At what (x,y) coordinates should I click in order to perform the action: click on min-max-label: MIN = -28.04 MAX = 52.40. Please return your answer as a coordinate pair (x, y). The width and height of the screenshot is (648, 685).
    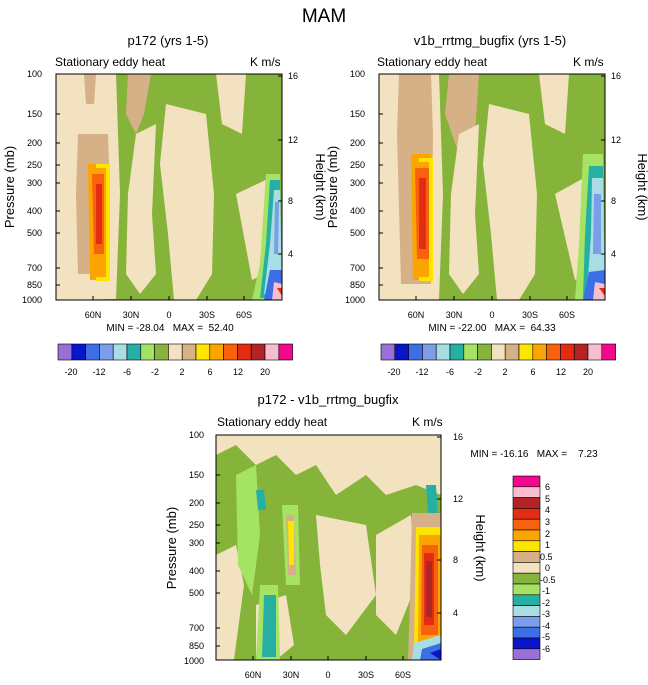
    Looking at the image, I should click on (170, 328).